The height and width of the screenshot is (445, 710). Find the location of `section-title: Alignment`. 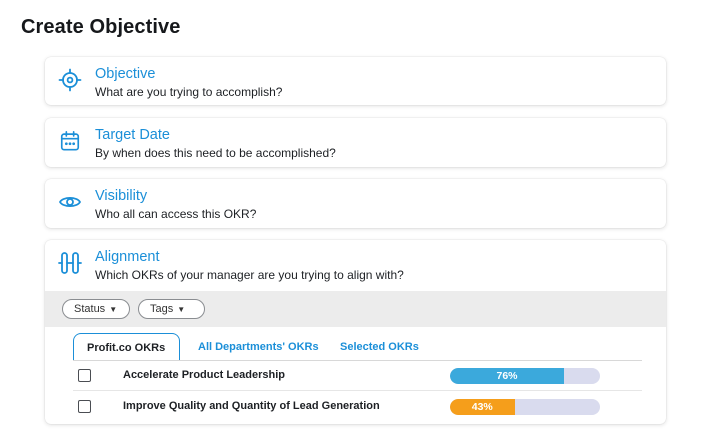

section-title: Alignment is located at coordinates (127, 257).